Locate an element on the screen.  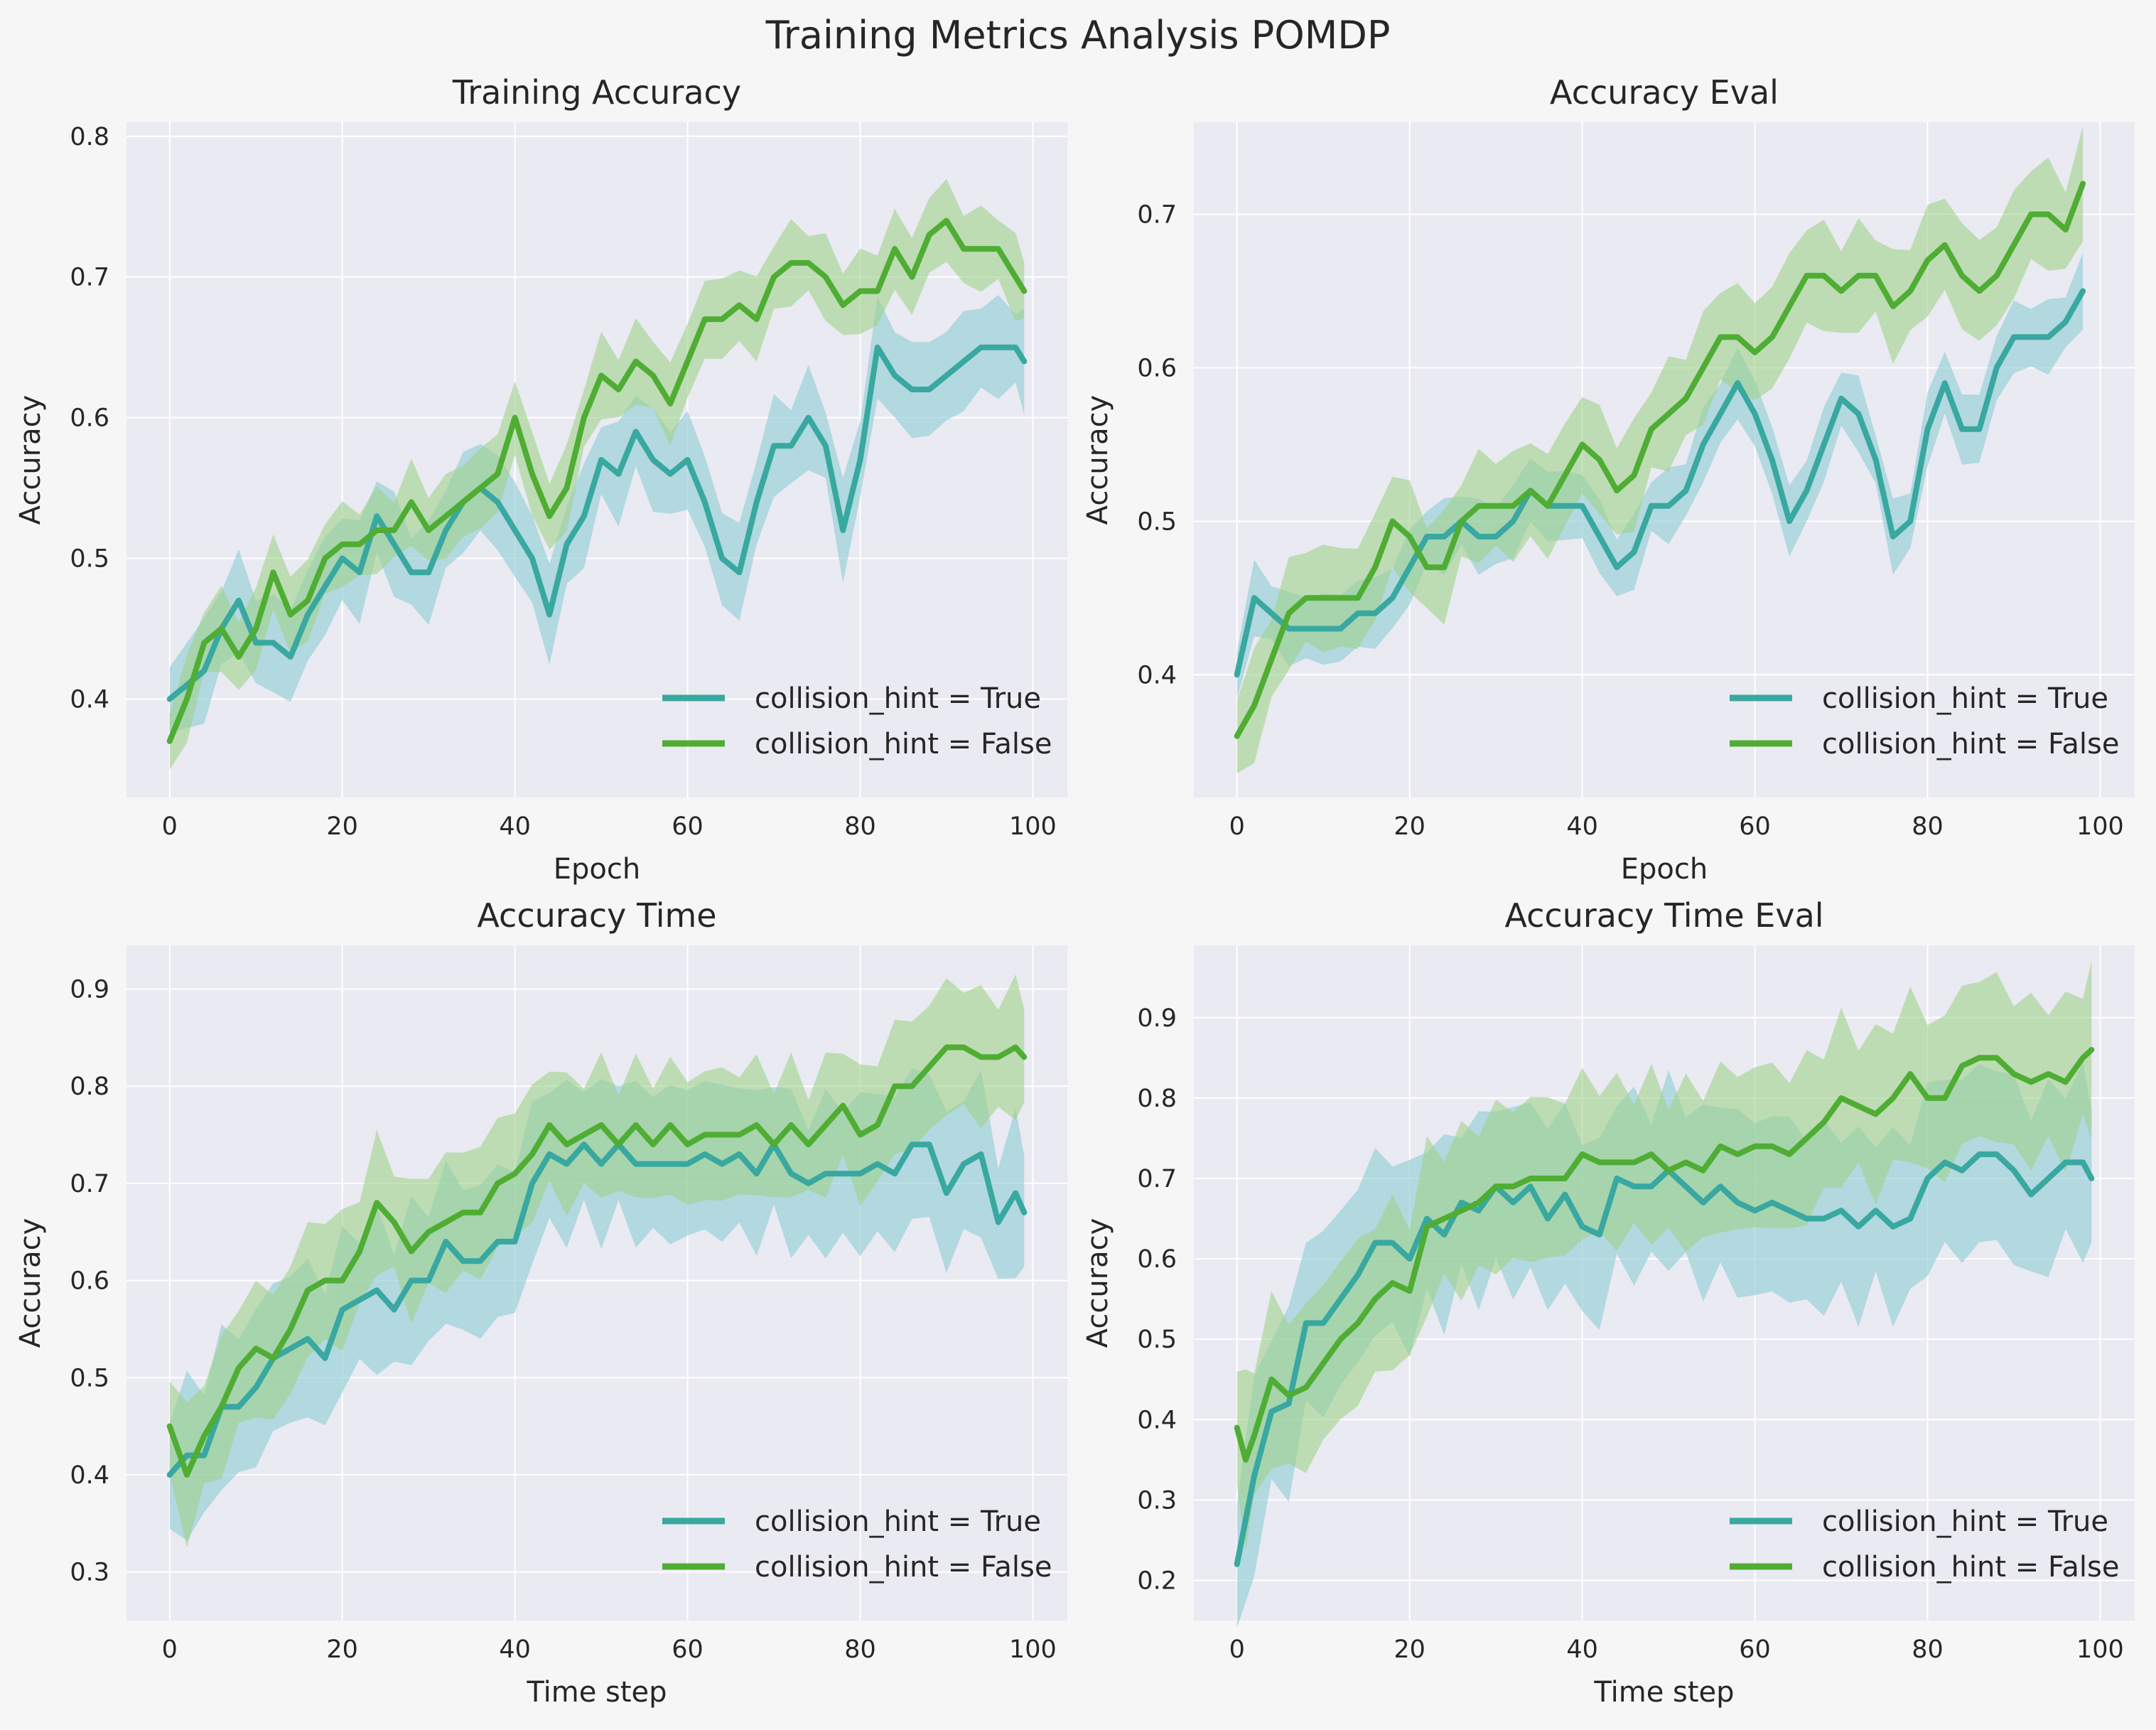
panel-title: Accuracy Eval is located at coordinates (1664, 92).